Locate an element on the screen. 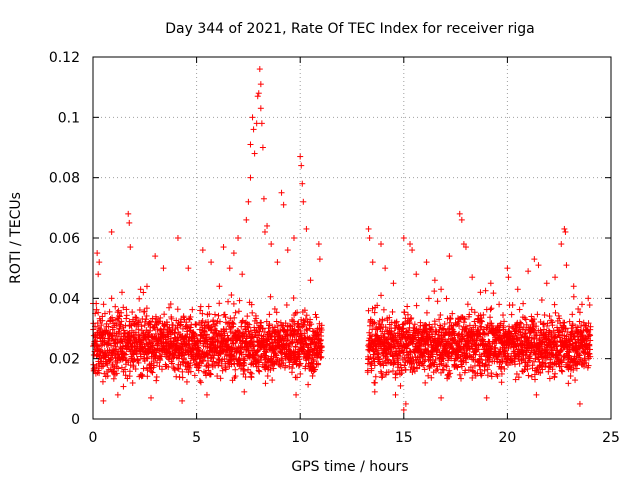  y-tick-label: 0 is located at coordinates (75, 420).